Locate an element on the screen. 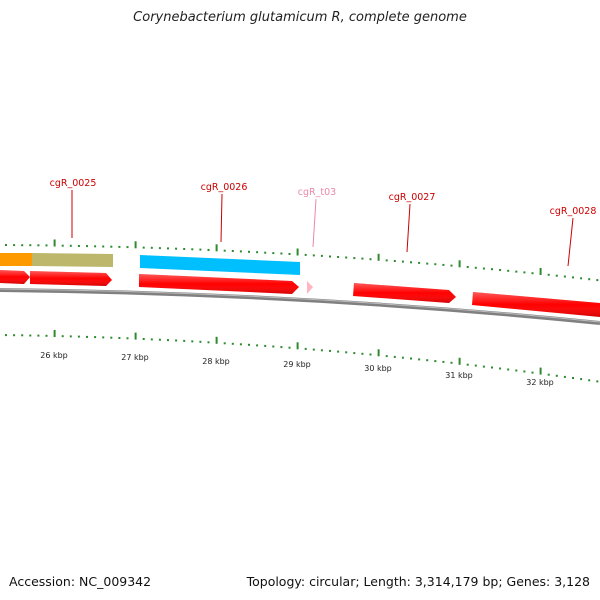  gene-label-cgR-0025: cgR_0025 is located at coordinates (73, 183).